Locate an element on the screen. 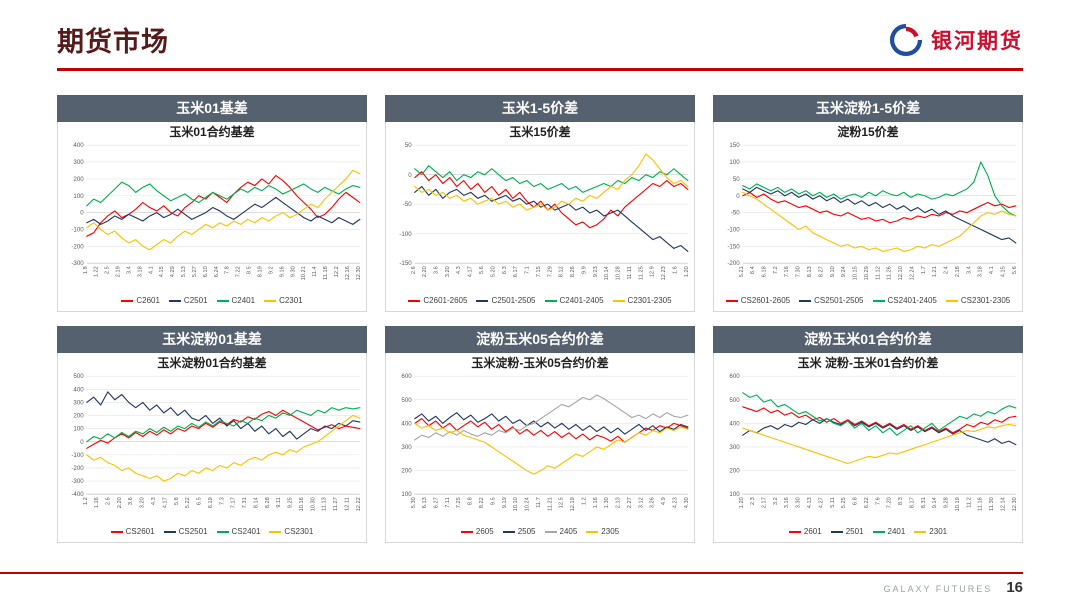 The width and height of the screenshot is (1080, 608). chart-legend: 2601 2501 2401 2301 is located at coordinates (868, 532).